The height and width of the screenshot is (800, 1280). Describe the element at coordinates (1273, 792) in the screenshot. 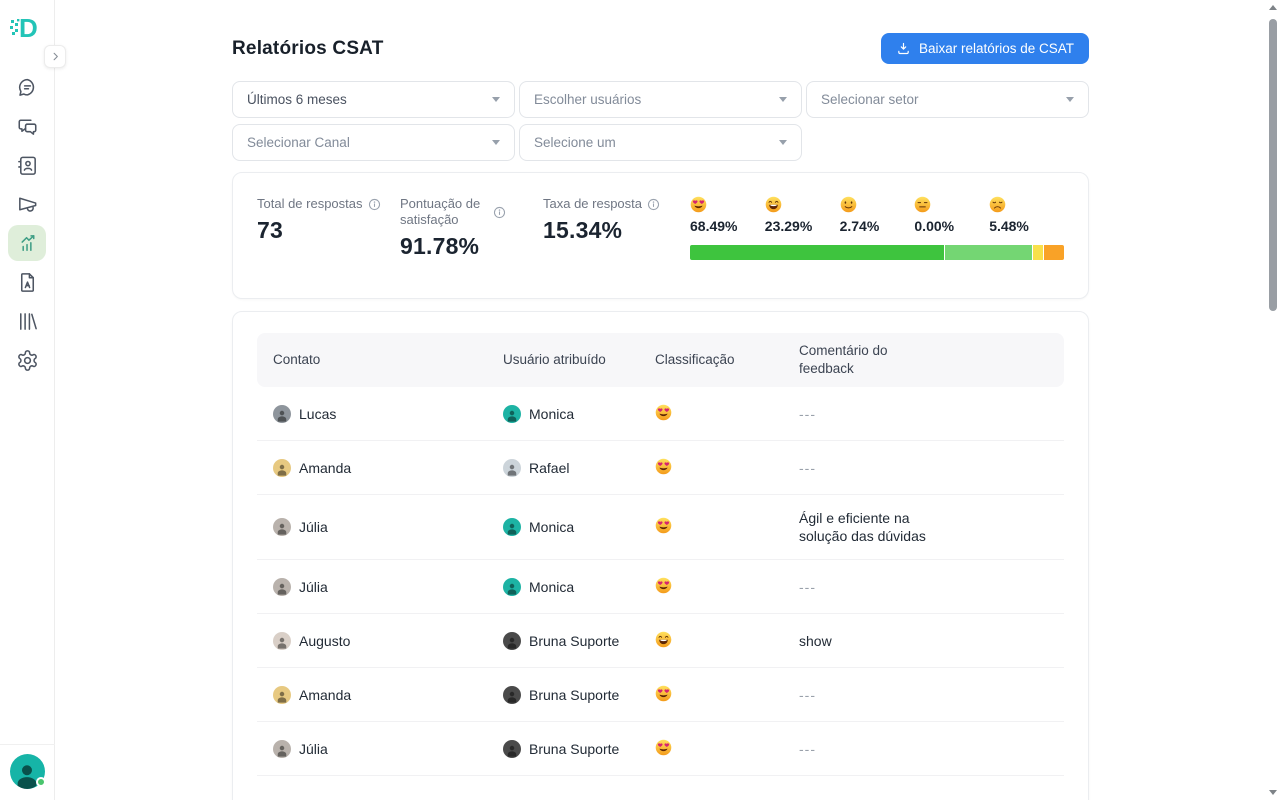

I see `scroll-down-arrow` at that location.